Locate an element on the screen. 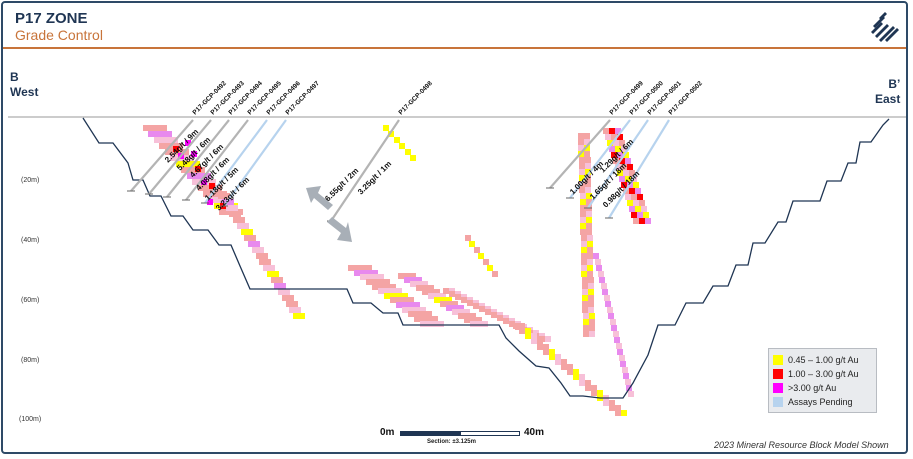  legend-item: >3.00 g/t Au is located at coordinates (804, 388).